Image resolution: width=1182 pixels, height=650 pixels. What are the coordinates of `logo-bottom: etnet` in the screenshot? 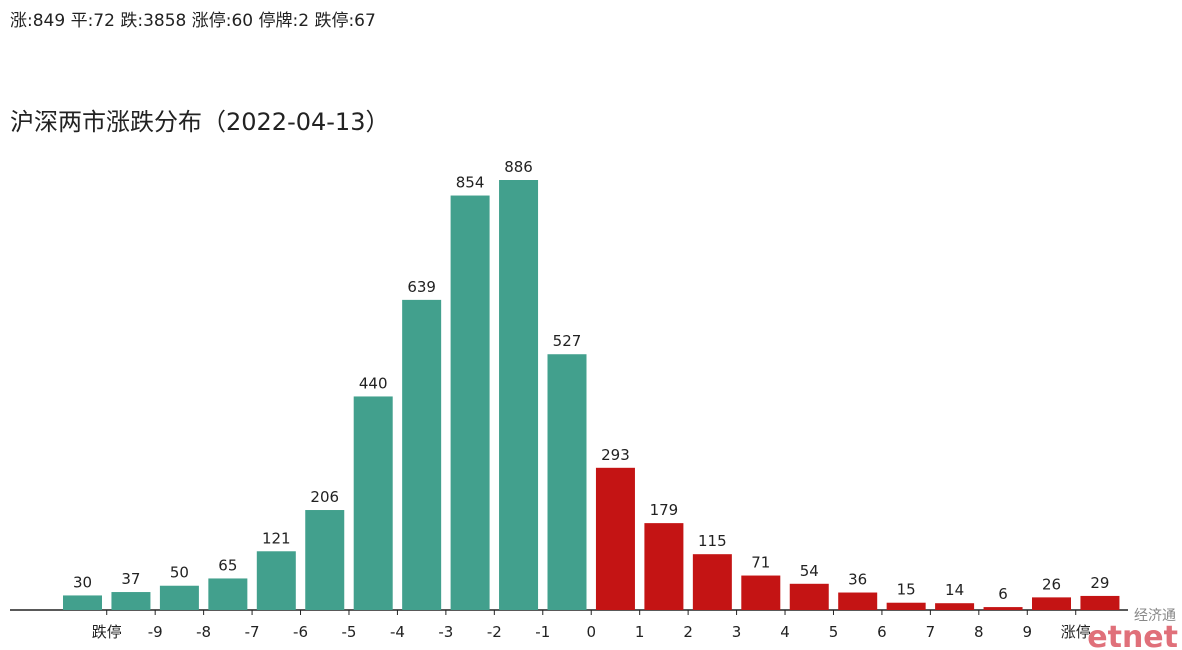 It's located at (1132, 635).